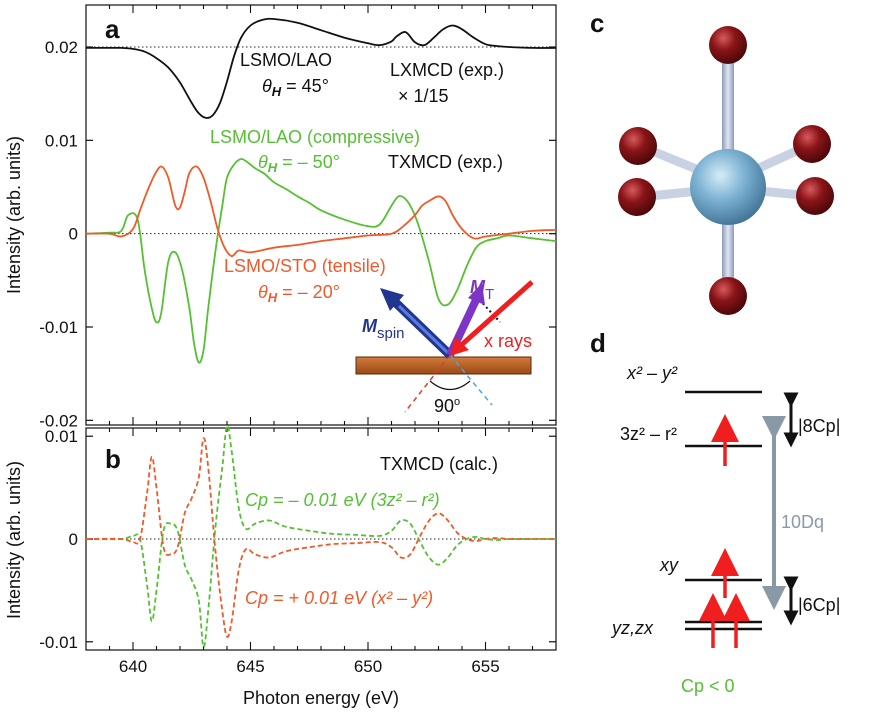 Image resolution: width=872 pixels, height=714 pixels. I want to click on lxmcd-scale: × 1/15, so click(423, 96).